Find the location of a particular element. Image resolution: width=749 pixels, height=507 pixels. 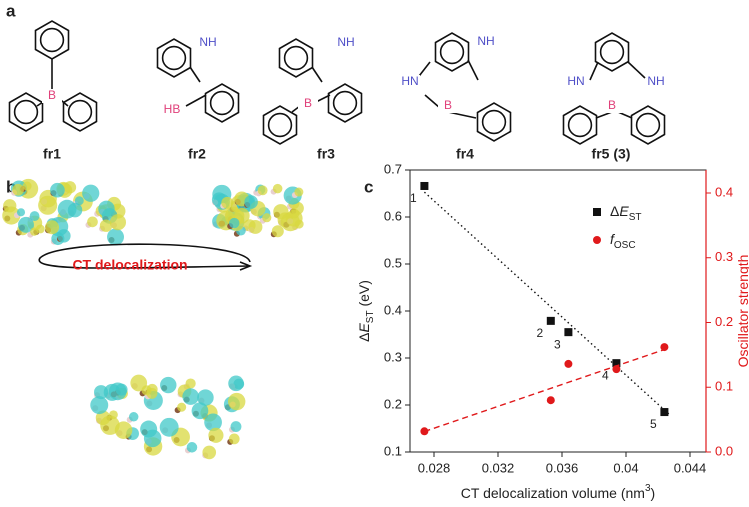

y2-tick-label: 0.2 is located at coordinates (724, 321).